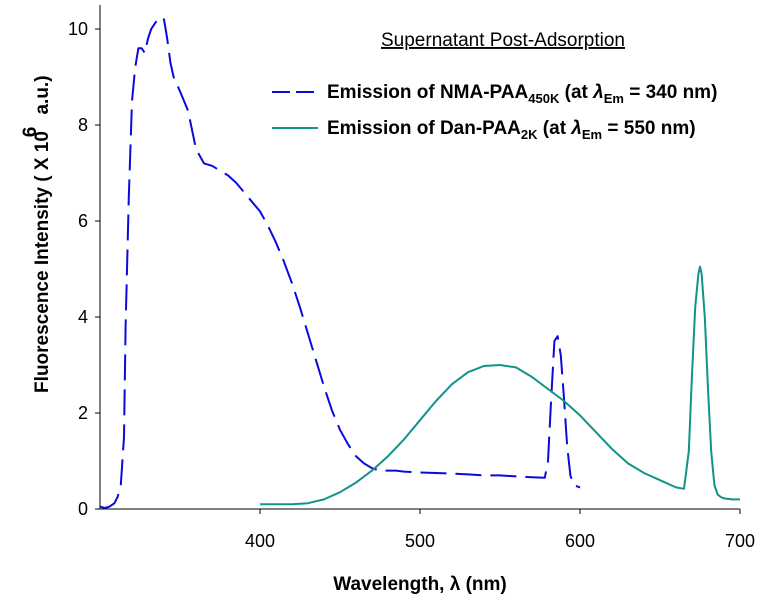  Describe the element at coordinates (83, 221) in the screenshot. I see `y-tick-label: 6` at that location.